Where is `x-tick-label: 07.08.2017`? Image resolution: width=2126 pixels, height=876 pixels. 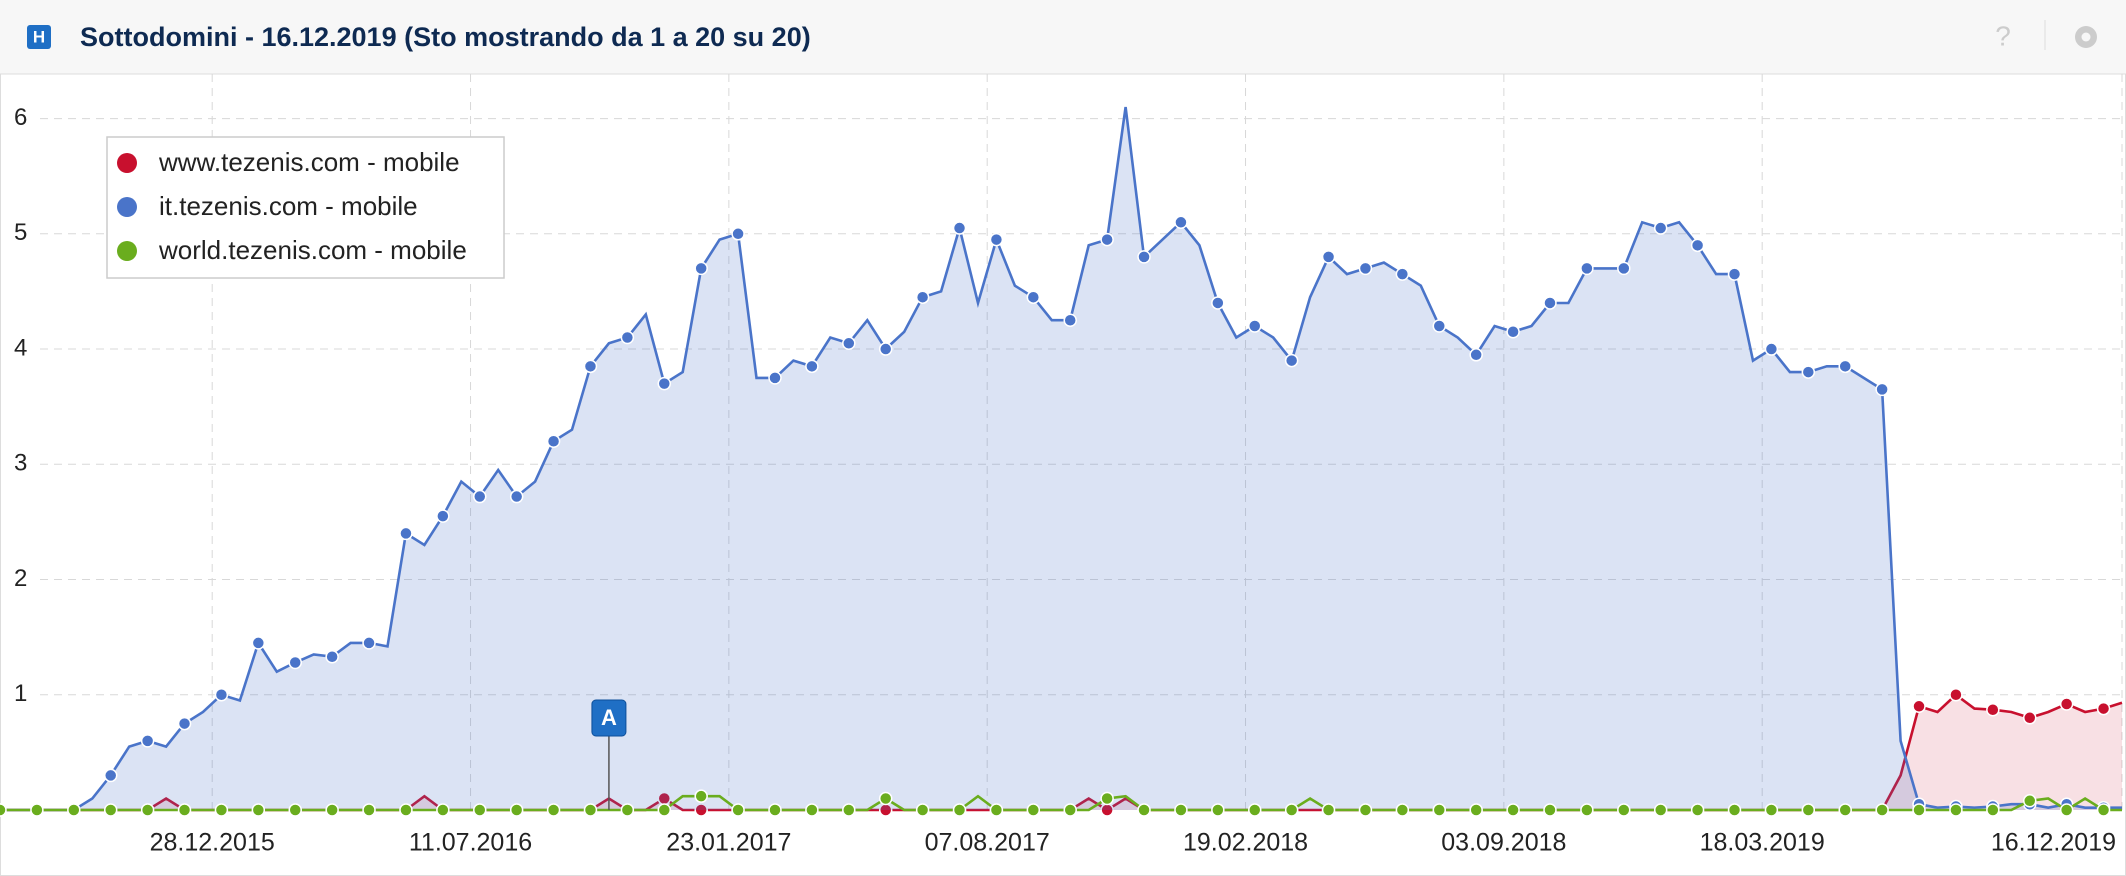
x-tick-label: 07.08.2017 is located at coordinates (987, 843).